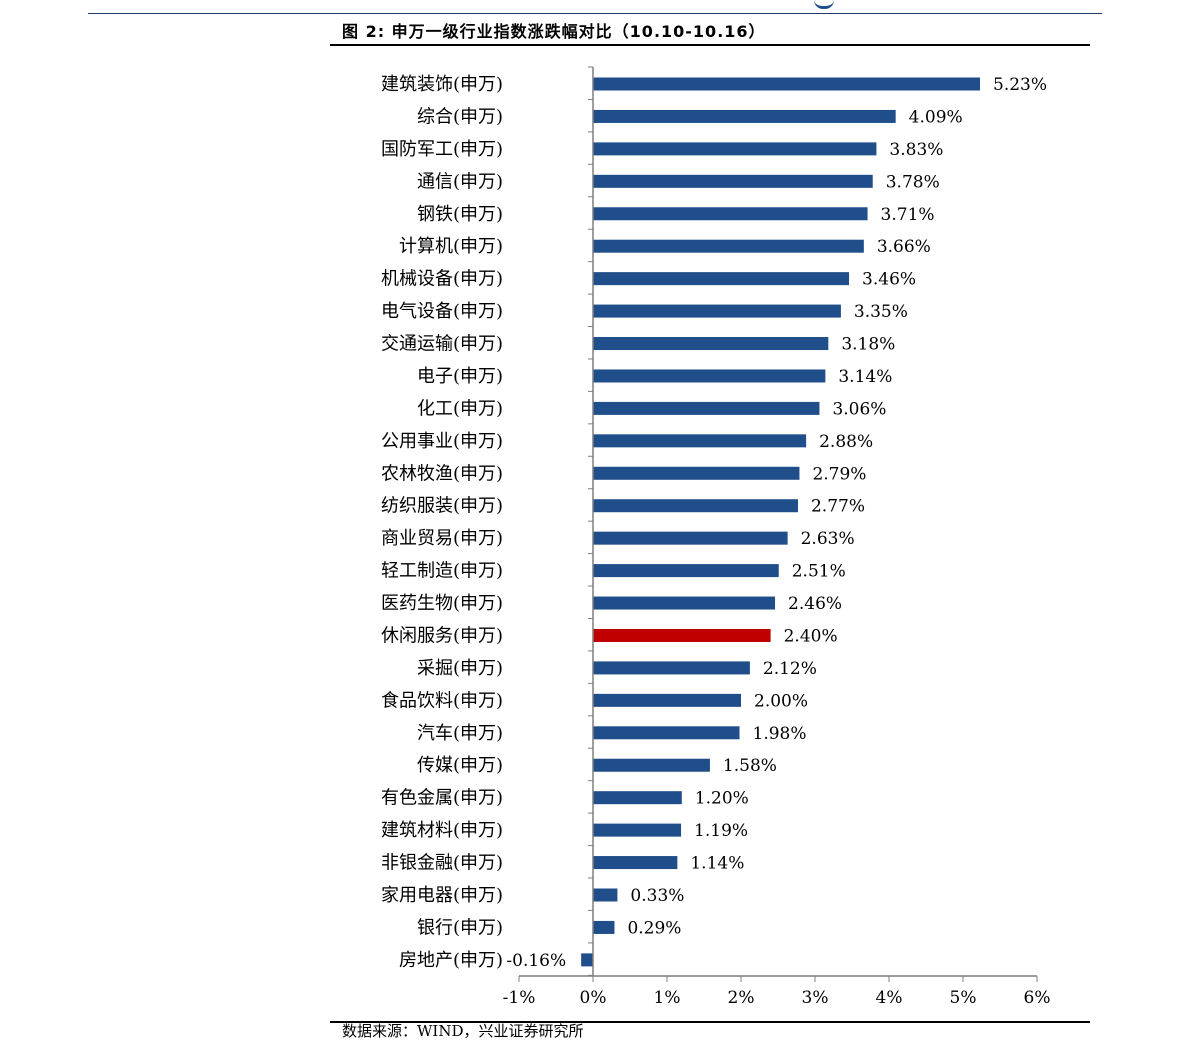 Image resolution: width=1191 pixels, height=1062 pixels. What do you see at coordinates (741, 998) in the screenshot?
I see `x-tick-label: 2%` at bounding box center [741, 998].